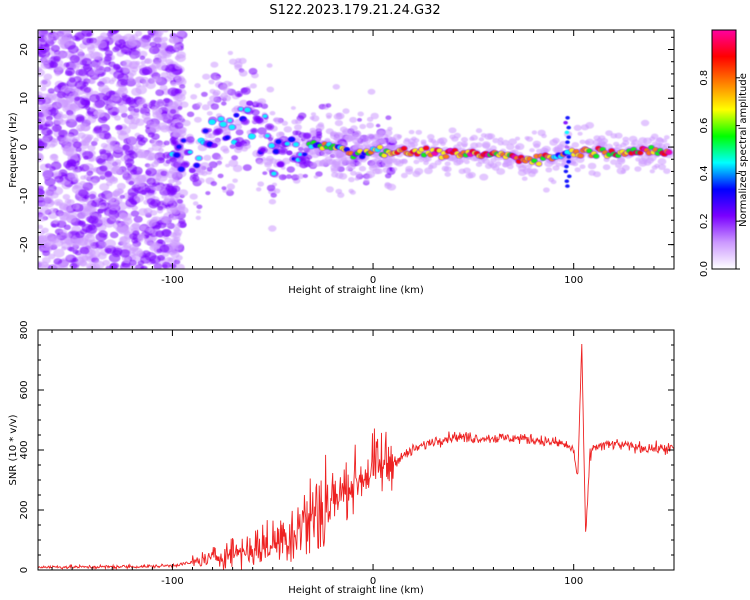  I want to click on spectrogram-ytick-label: -10, so click(24, 196).